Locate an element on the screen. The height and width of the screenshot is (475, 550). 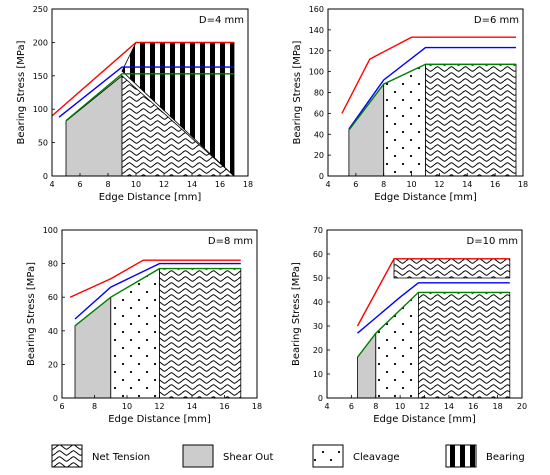
legend-label-net-tension: Net Tension is located at coordinates (121, 457).